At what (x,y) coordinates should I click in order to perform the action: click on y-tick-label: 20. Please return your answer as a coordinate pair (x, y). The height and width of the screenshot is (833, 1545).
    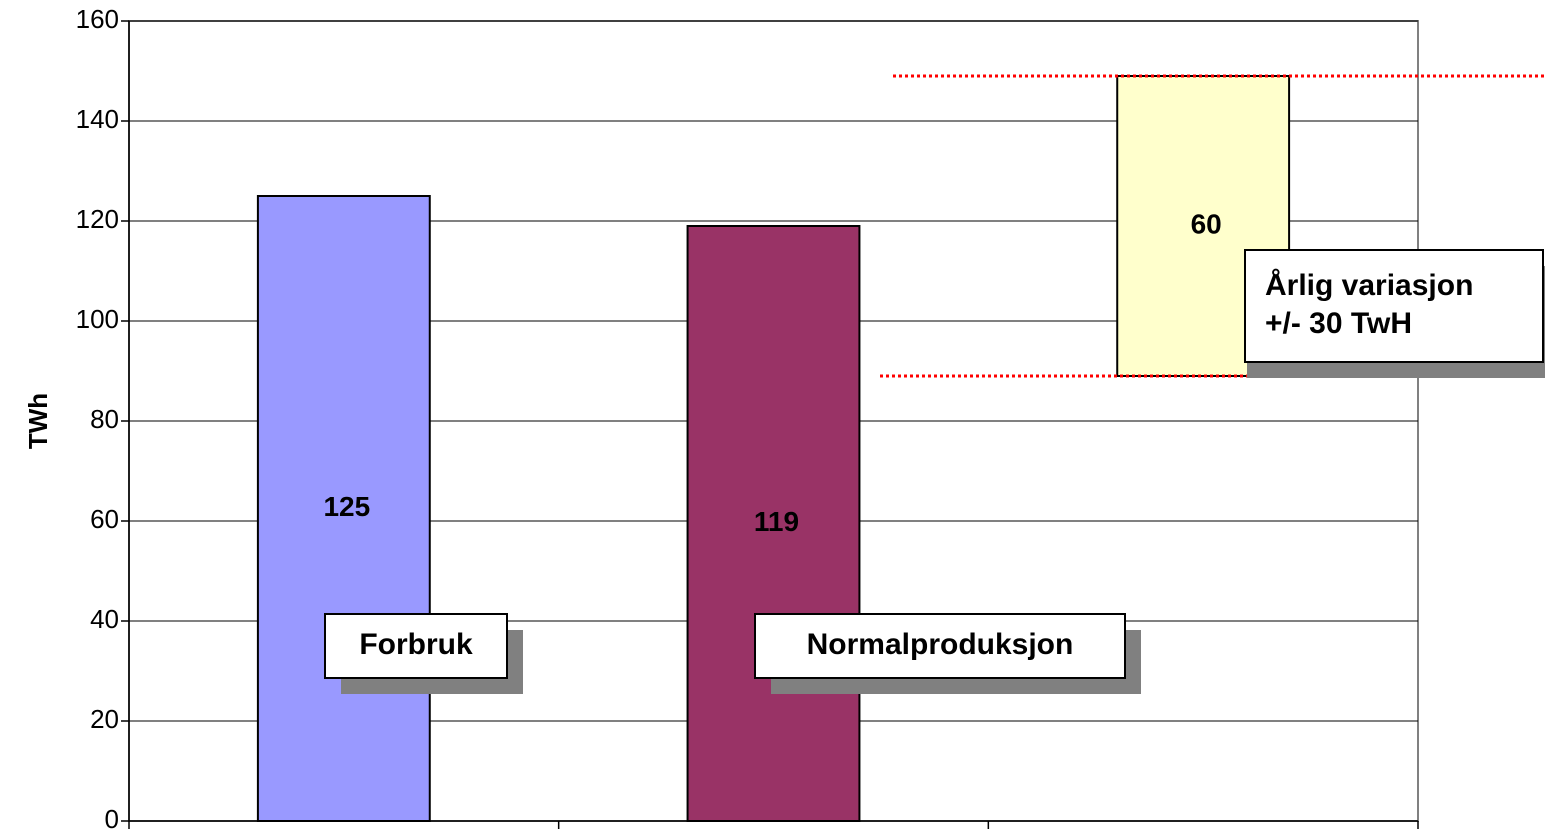
    Looking at the image, I should click on (104, 719).